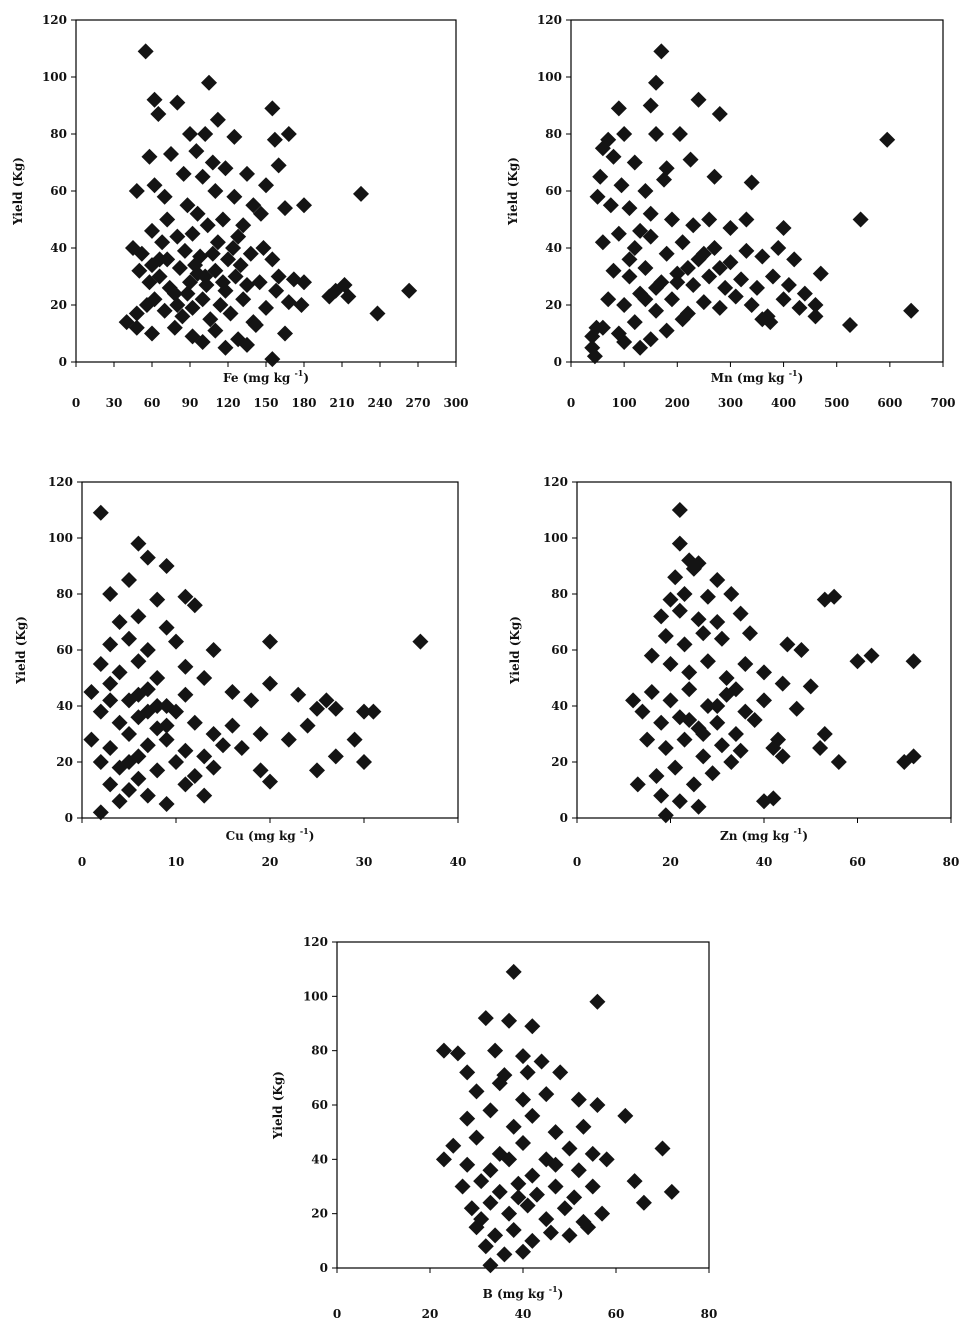  Describe the element at coordinates (942, 403) in the screenshot. I see `x-tick-label: 700` at that location.